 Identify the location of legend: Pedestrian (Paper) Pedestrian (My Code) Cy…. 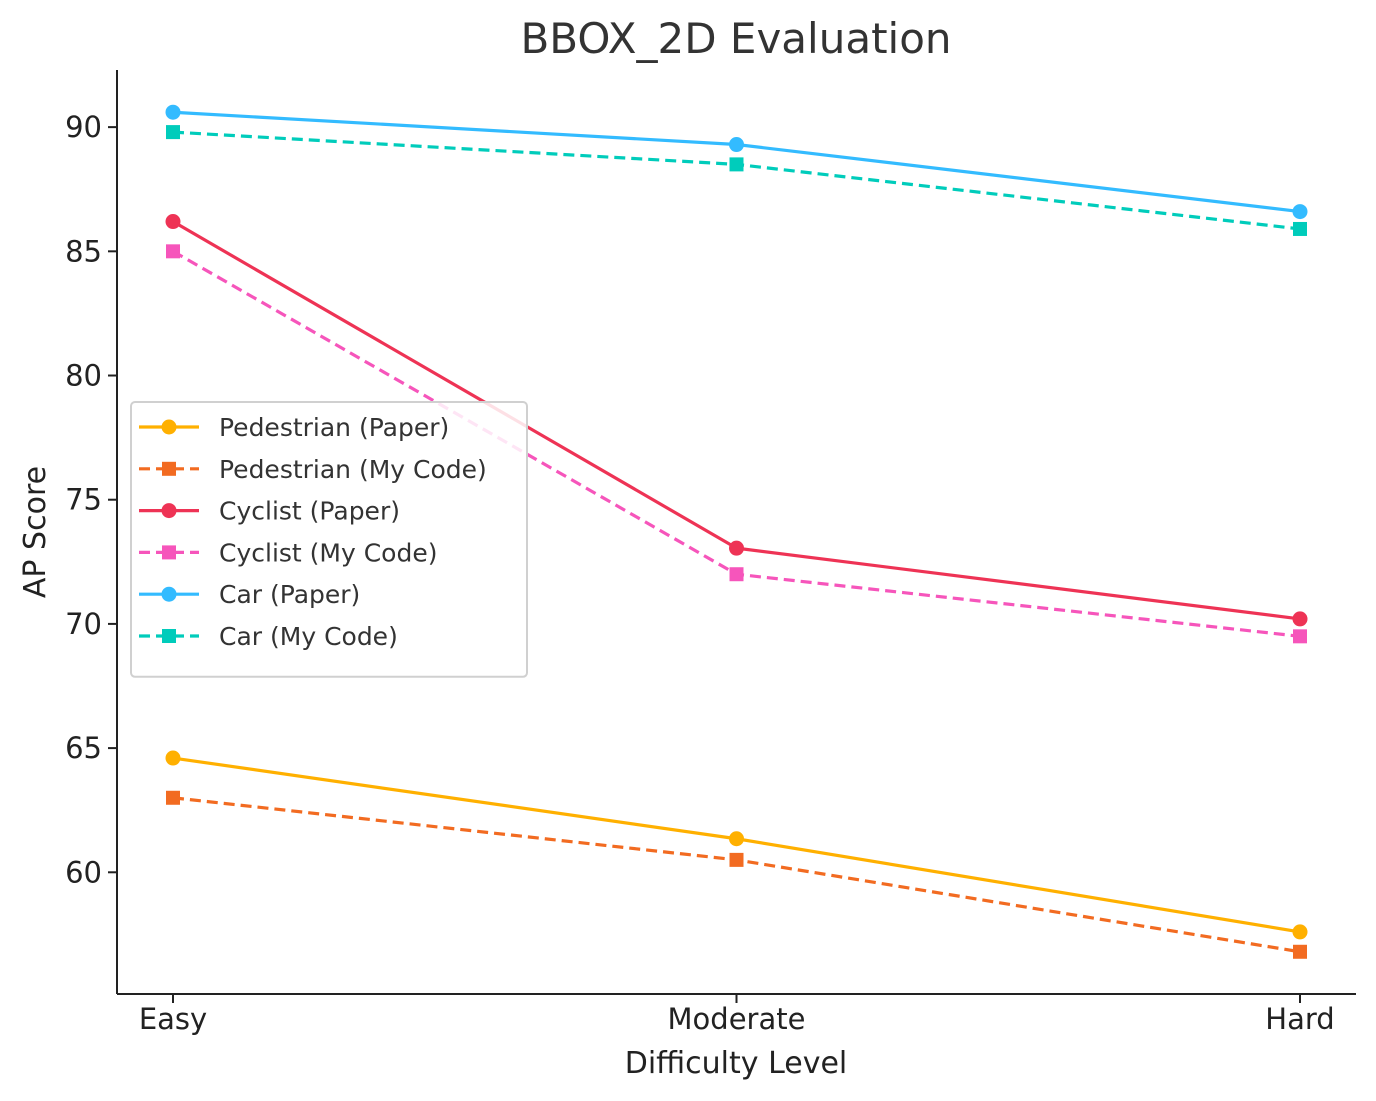
(329, 539).